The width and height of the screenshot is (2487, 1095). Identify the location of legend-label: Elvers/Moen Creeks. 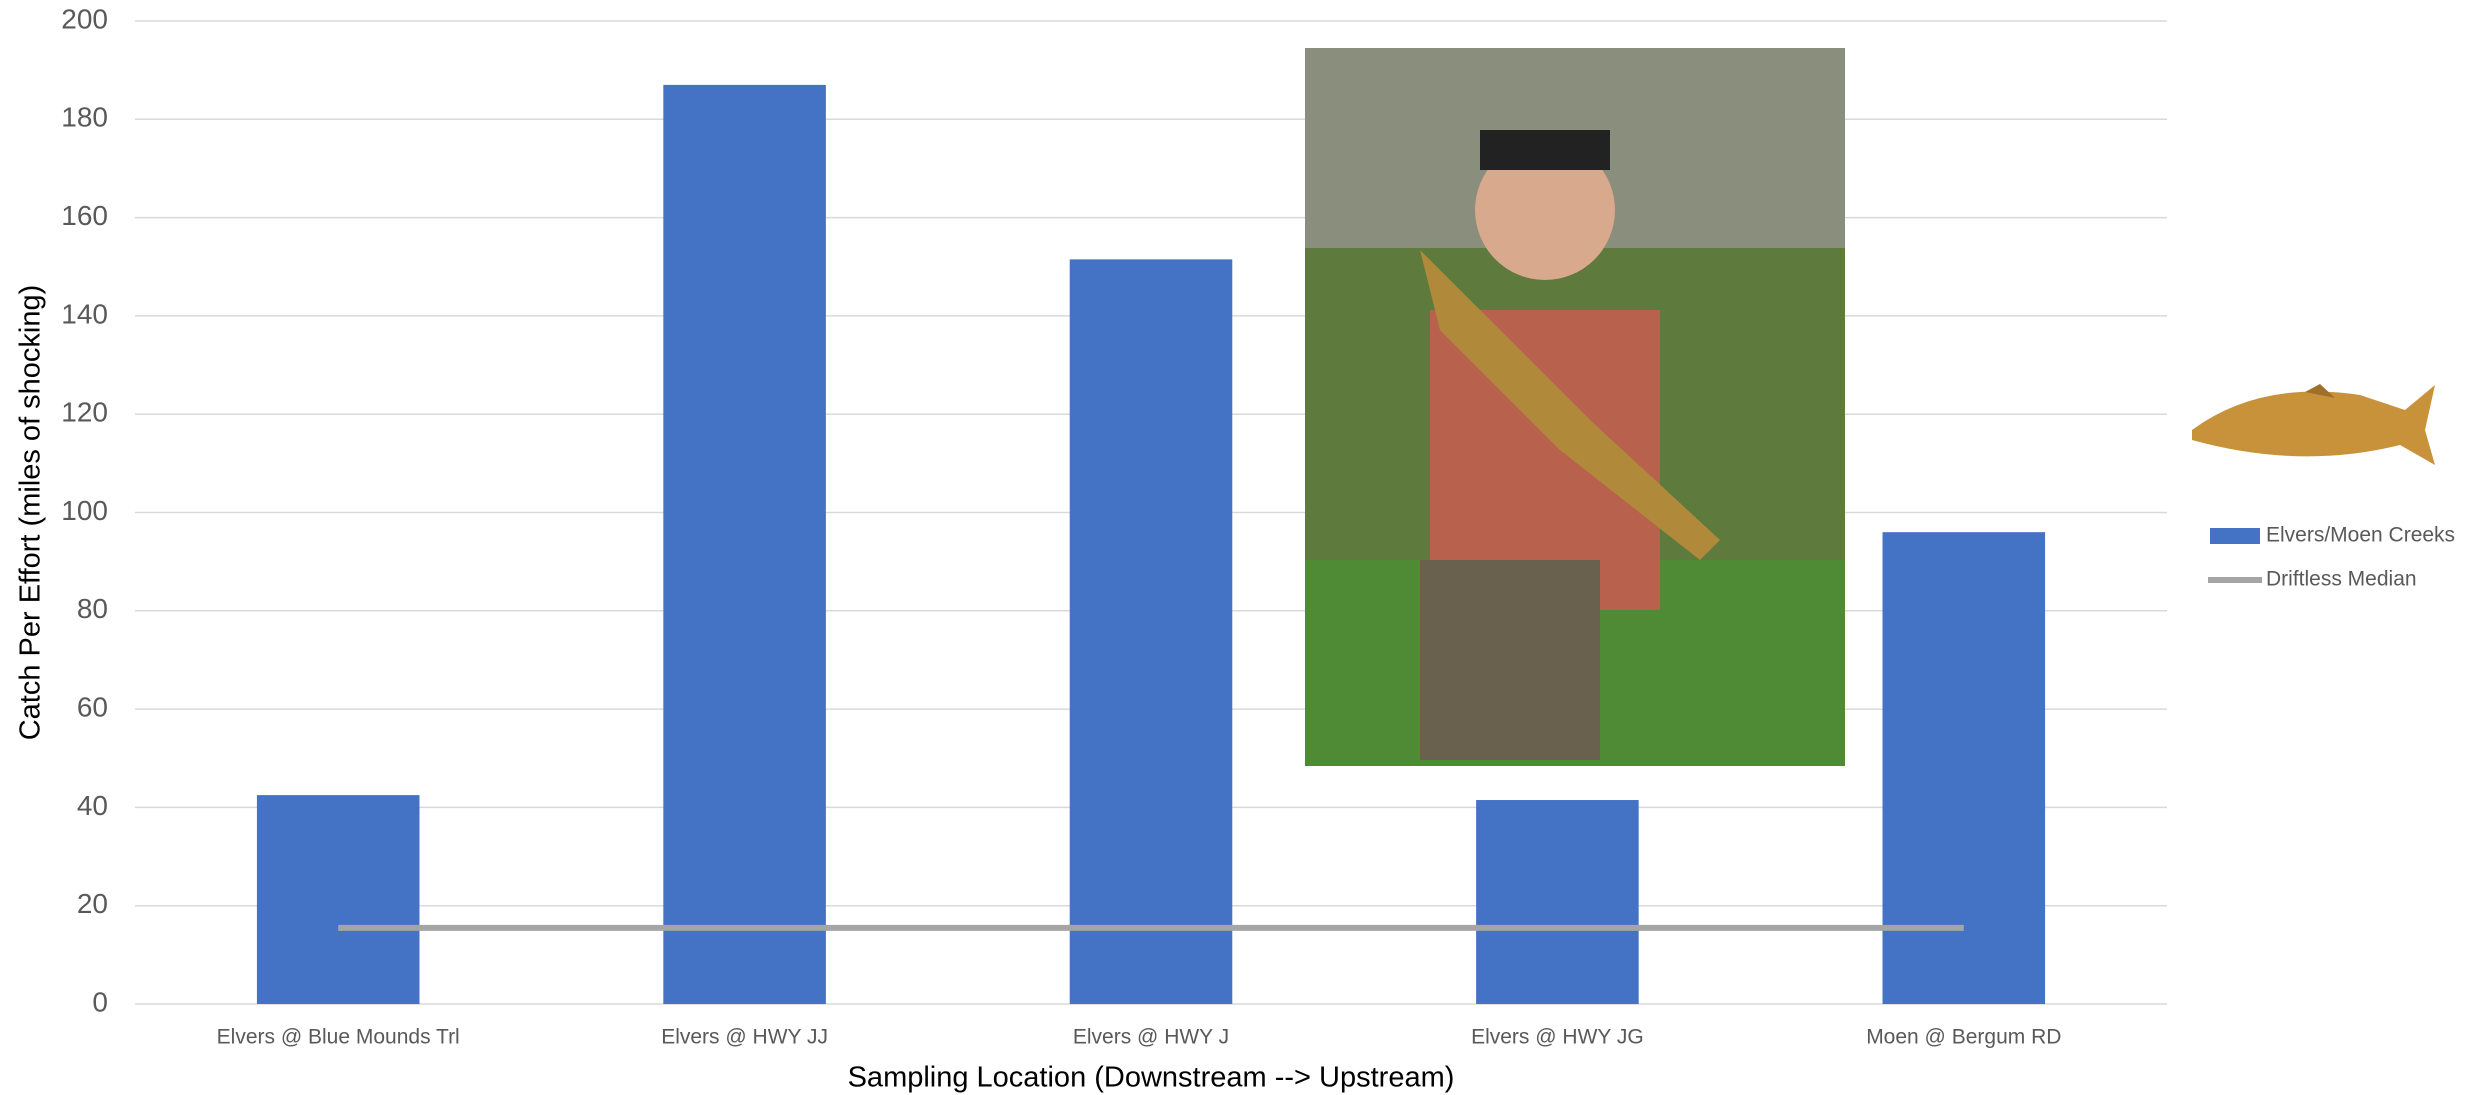
(2360, 535).